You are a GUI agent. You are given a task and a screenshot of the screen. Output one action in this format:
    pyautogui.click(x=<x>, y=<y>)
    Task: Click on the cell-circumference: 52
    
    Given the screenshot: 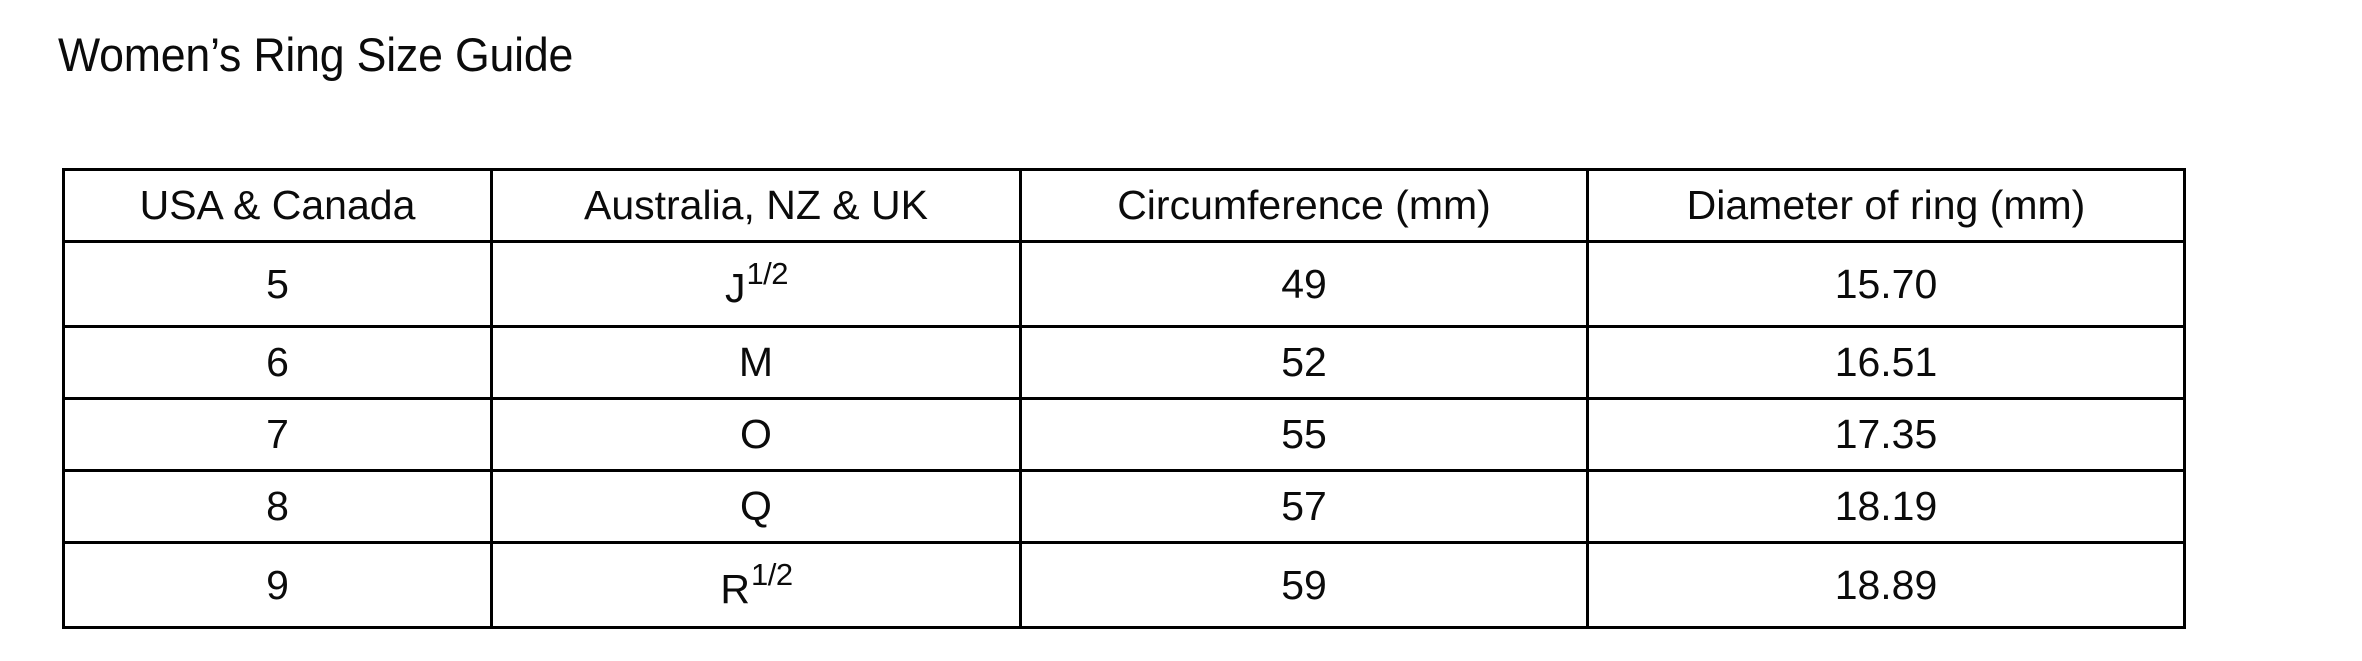 What is the action you would take?
    pyautogui.click(x=1304, y=362)
    